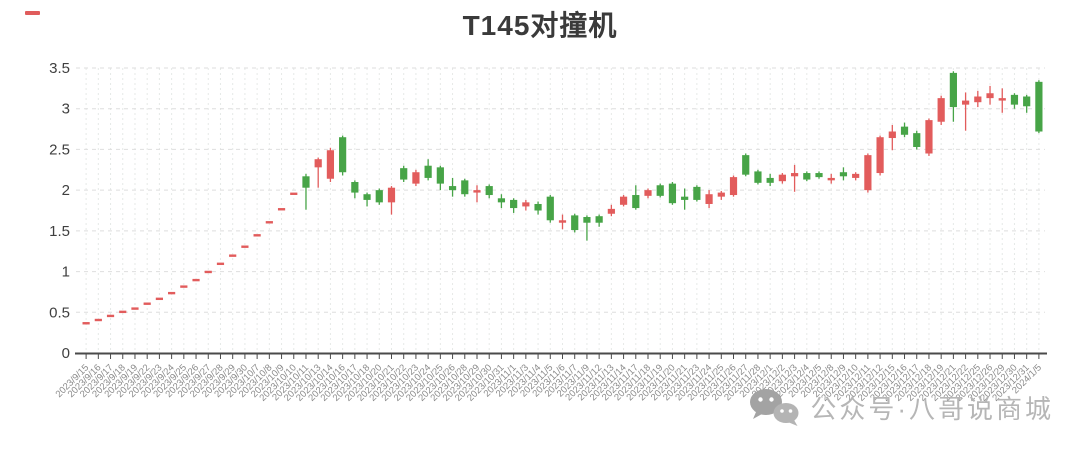 The width and height of the screenshot is (1080, 450). What do you see at coordinates (59, 312) in the screenshot?
I see `y-tick-label: 0.5` at bounding box center [59, 312].